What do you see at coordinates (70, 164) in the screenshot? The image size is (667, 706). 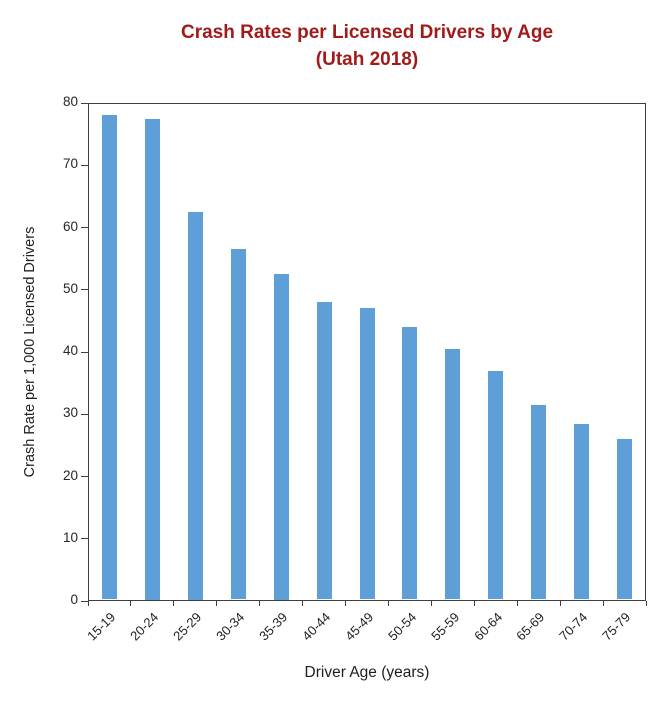 I see `y-tick-label: 70` at bounding box center [70, 164].